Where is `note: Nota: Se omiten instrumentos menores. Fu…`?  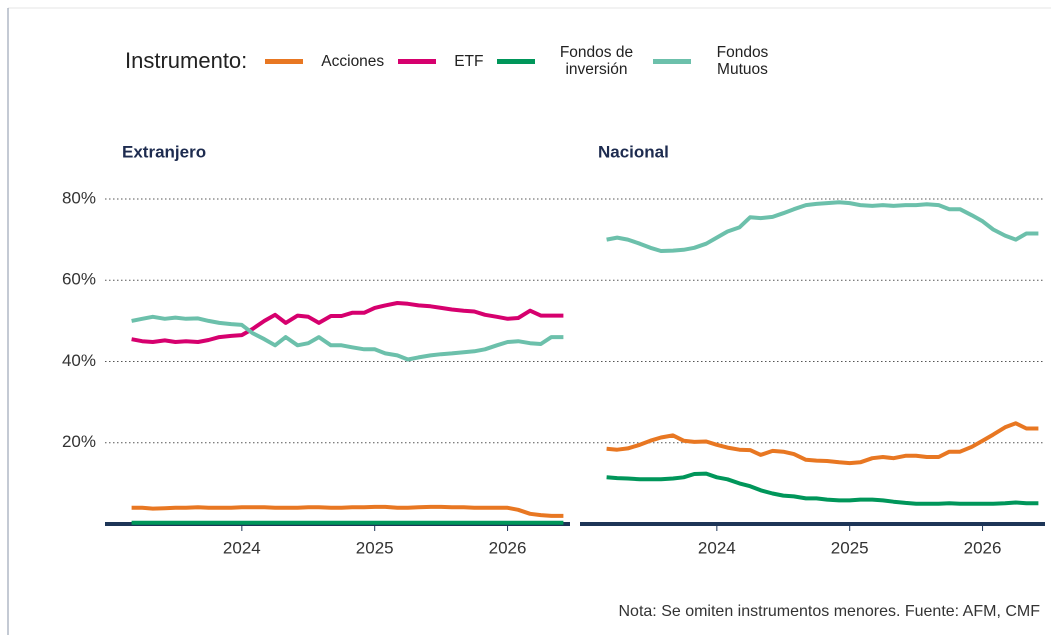
note: Nota: Se omiten instrumentos menores. Fu… is located at coordinates (830, 611).